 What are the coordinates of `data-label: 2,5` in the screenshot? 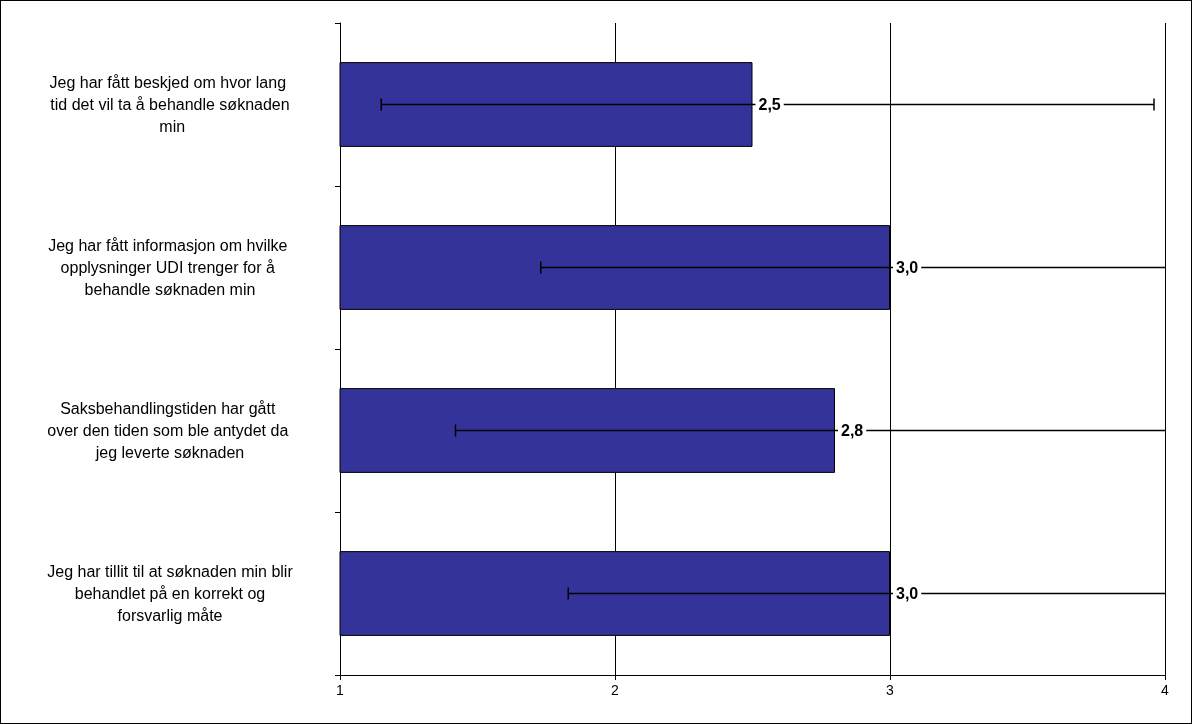 It's located at (769, 104).